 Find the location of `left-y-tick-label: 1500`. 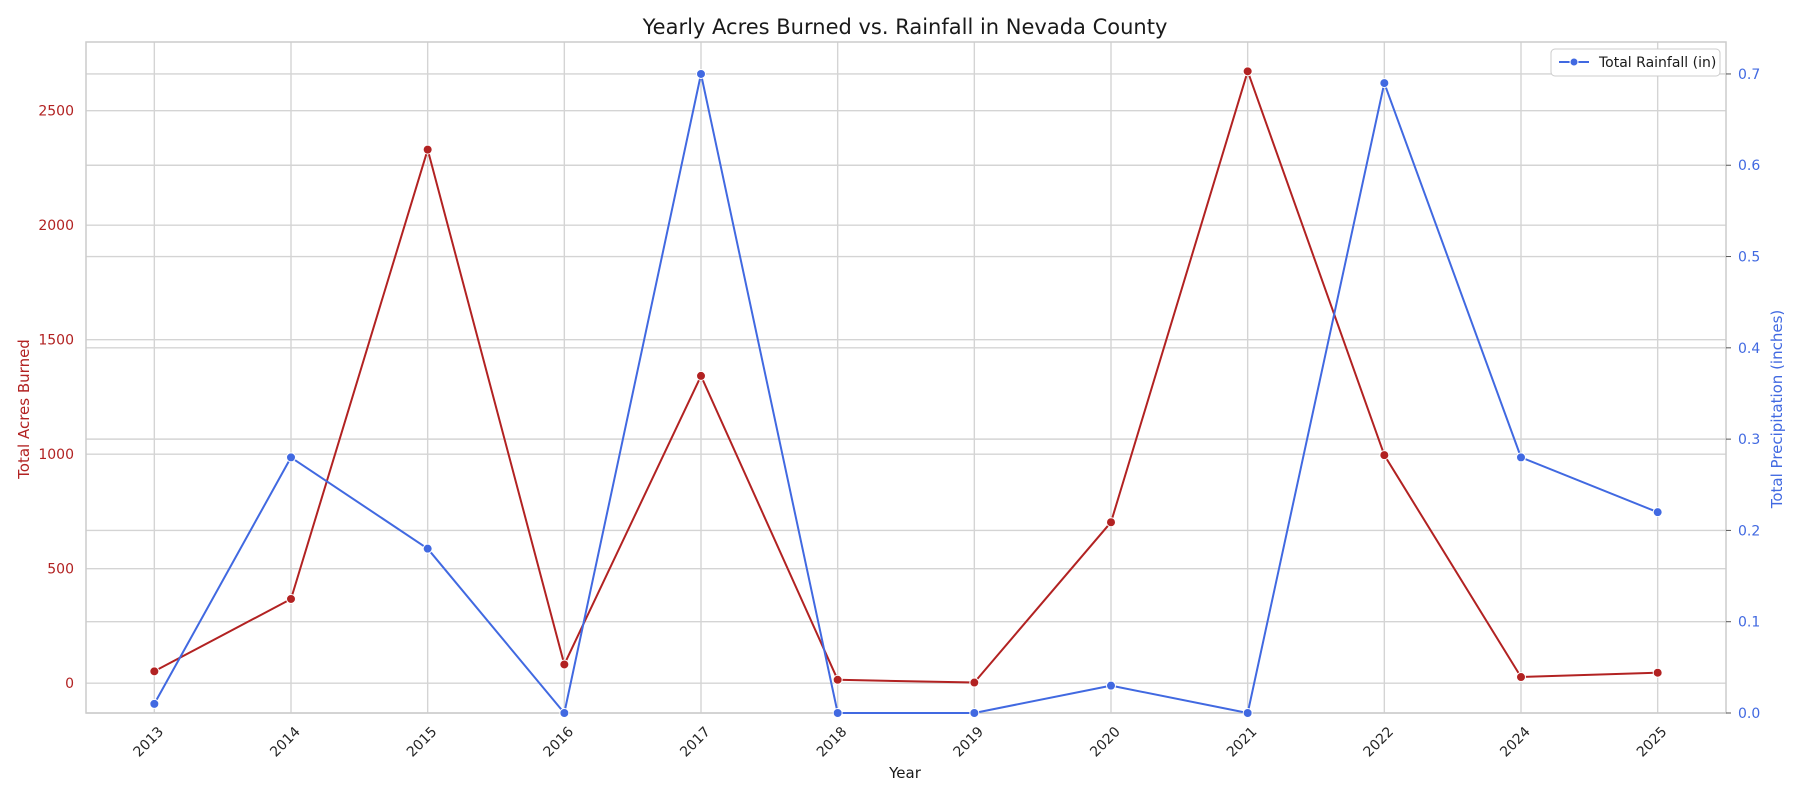

left-y-tick-label: 1500 is located at coordinates (56, 341).